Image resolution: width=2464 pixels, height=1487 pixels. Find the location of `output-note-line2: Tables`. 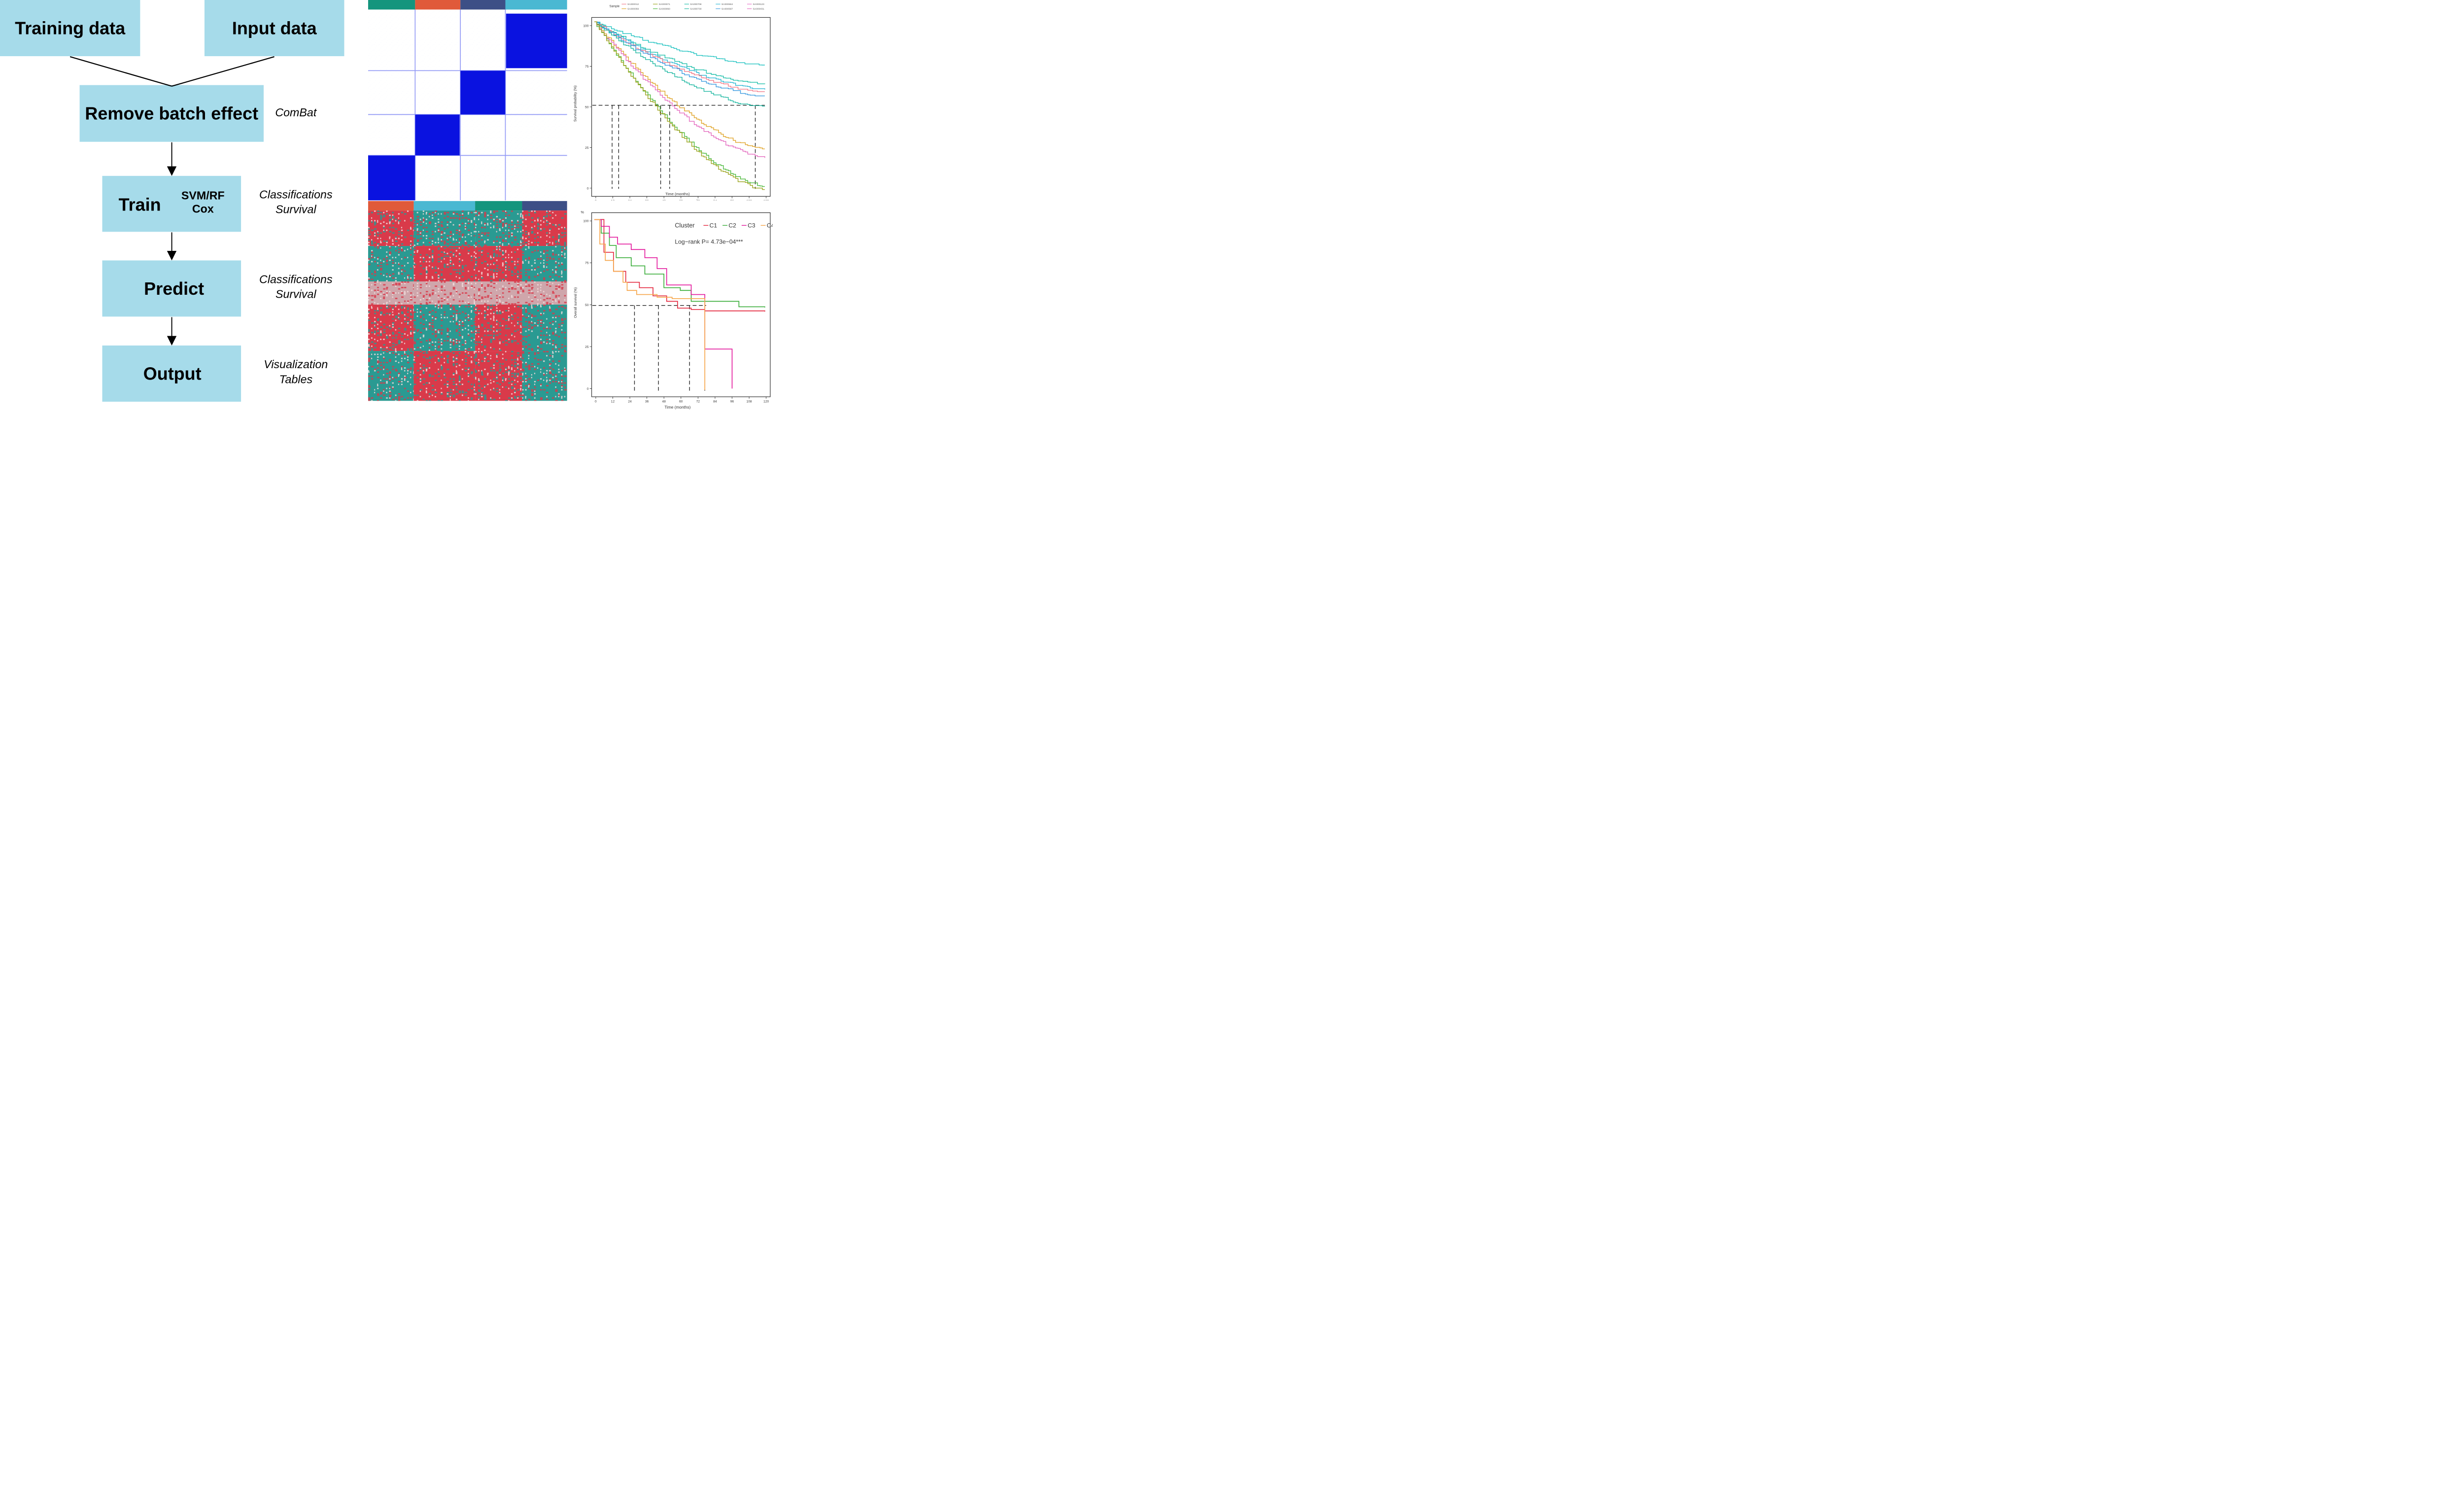

output-note-line2: Tables is located at coordinates (296, 379).